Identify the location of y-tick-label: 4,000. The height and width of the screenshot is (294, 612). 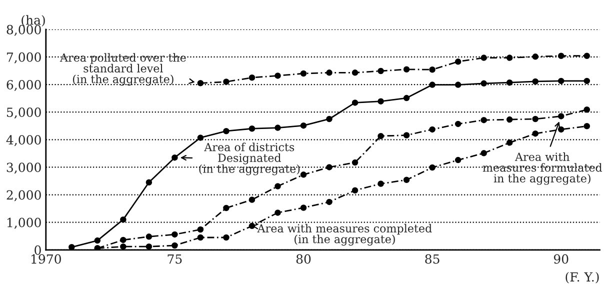
(23, 140).